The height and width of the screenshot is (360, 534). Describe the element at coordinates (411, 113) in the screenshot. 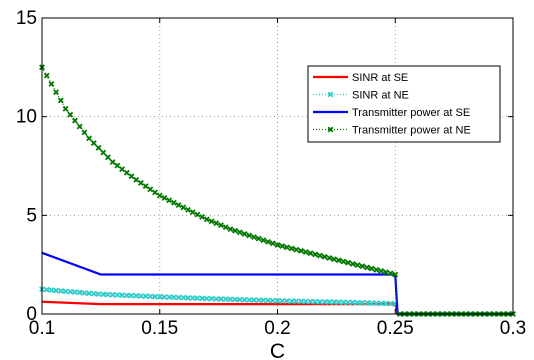

I see `legend-label: Transmitter power at SE` at that location.